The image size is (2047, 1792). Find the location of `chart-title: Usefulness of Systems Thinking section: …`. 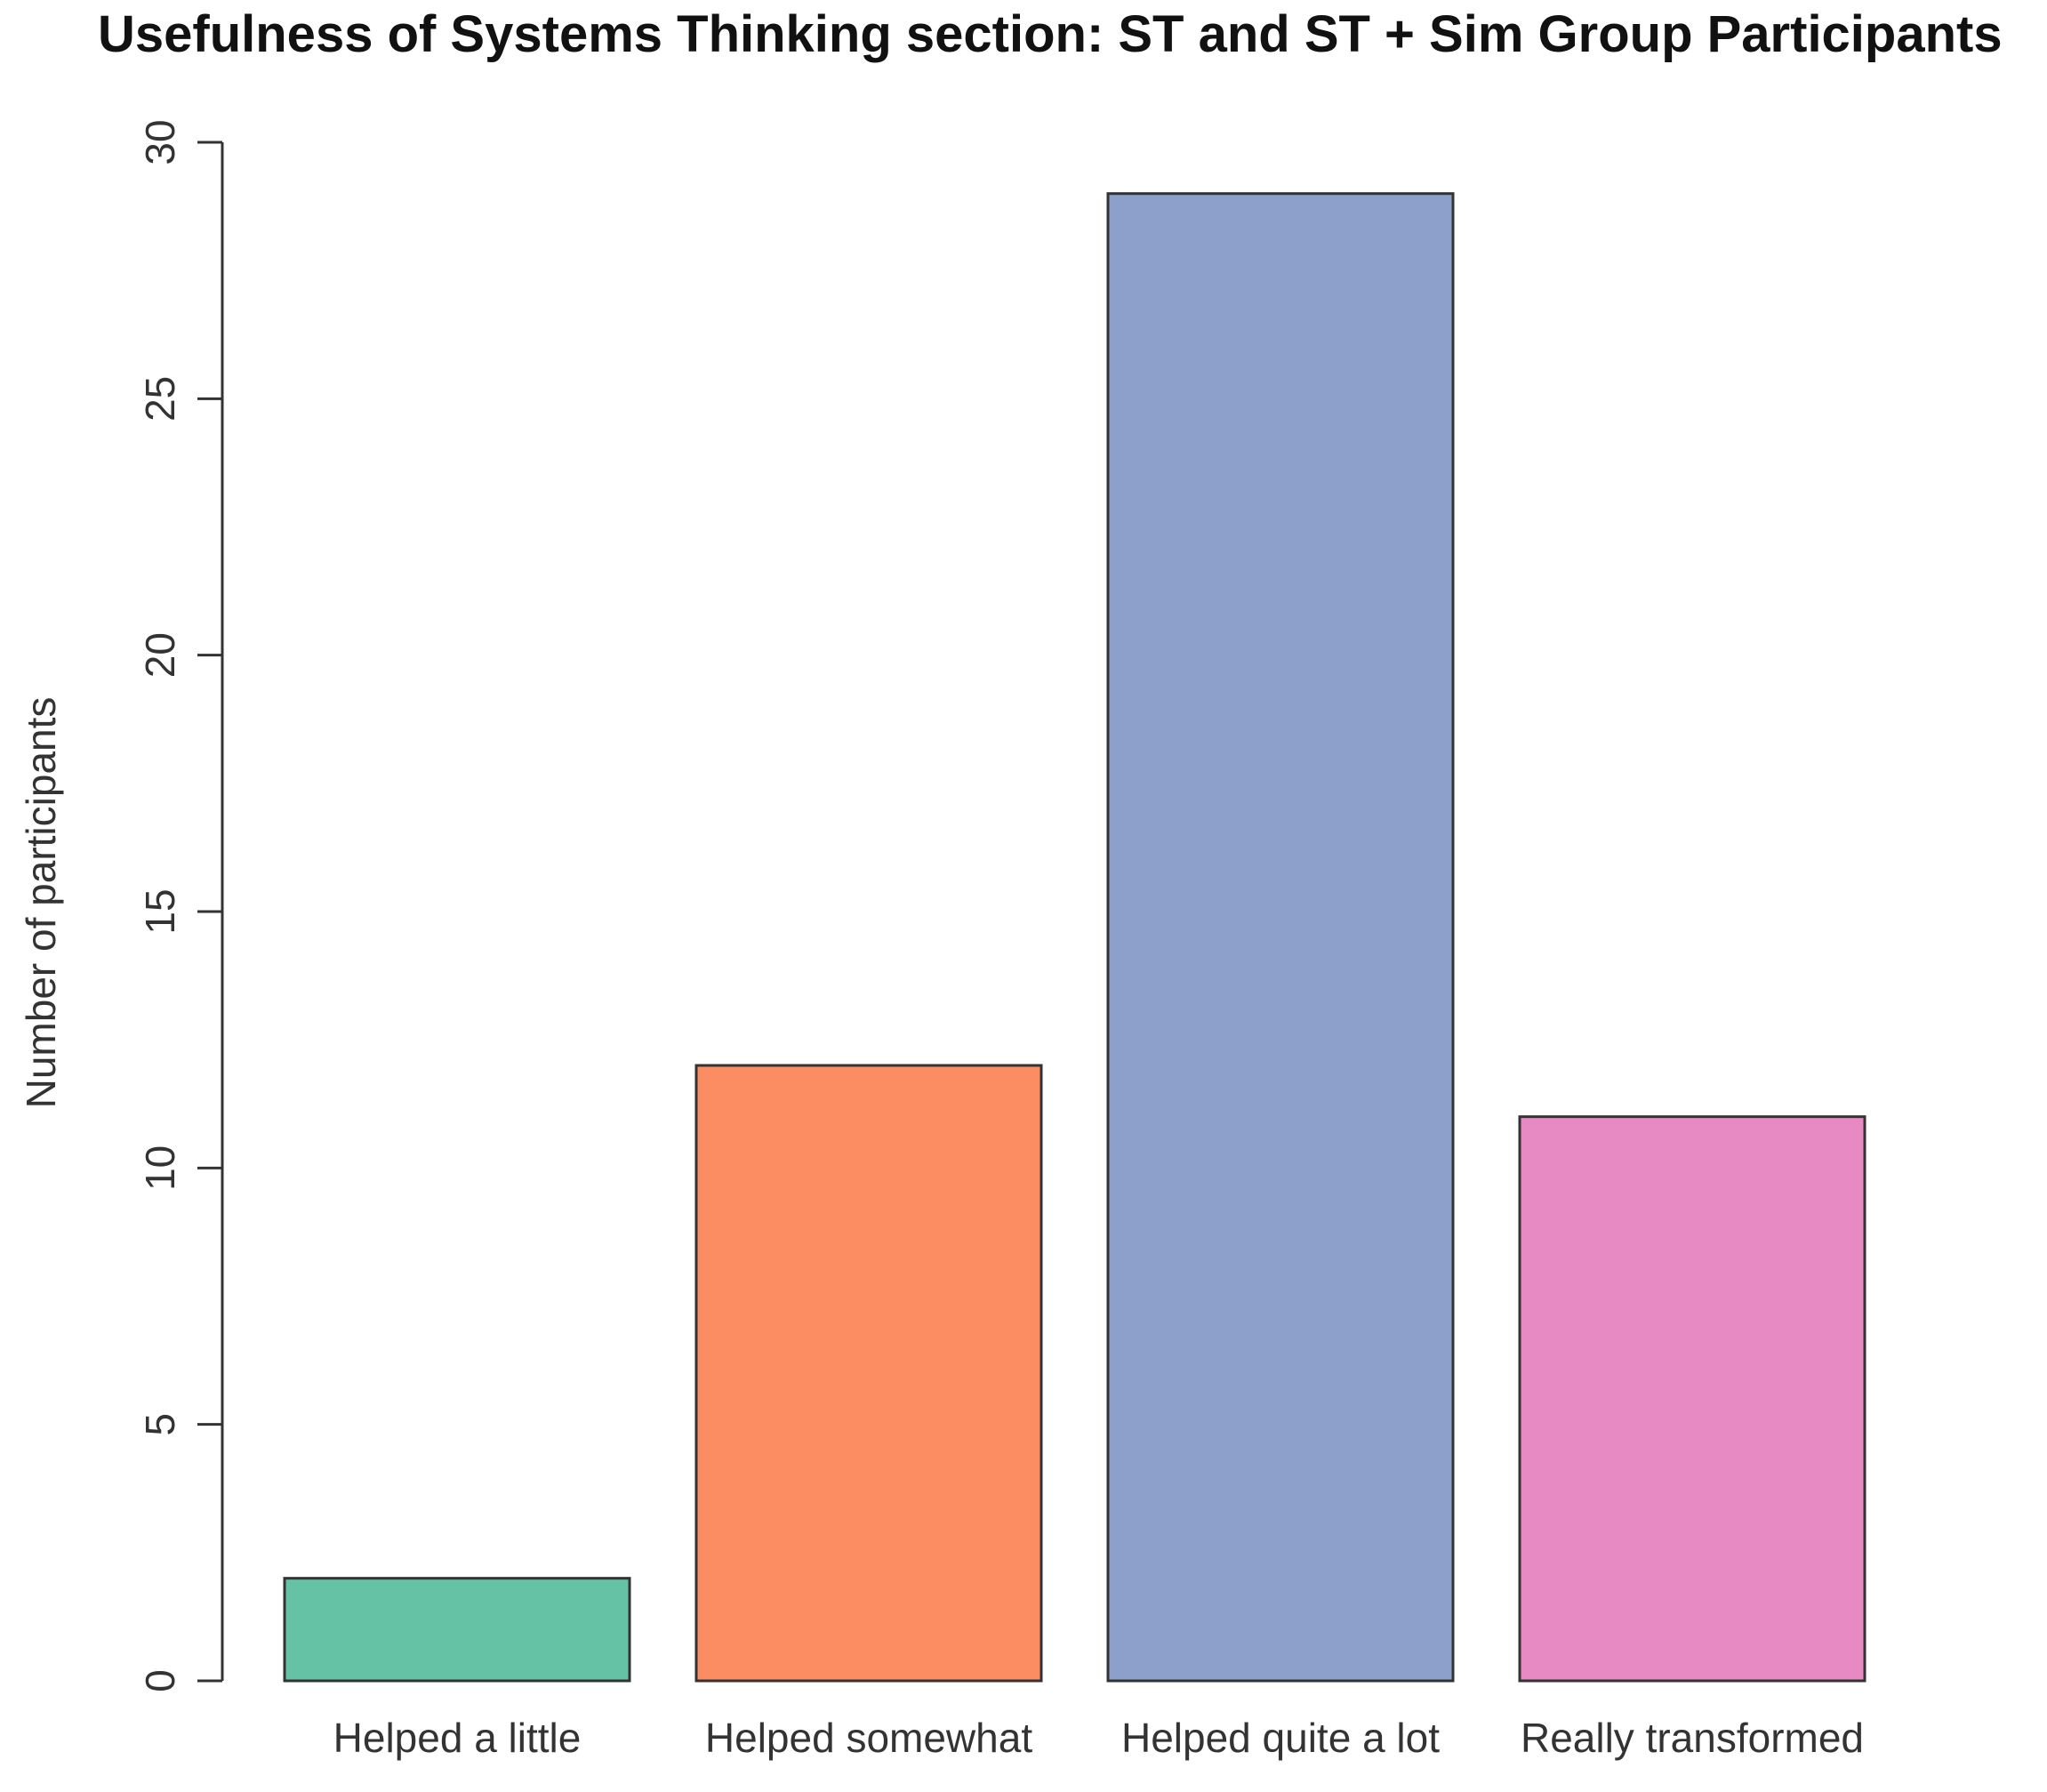

chart-title: Usefulness of Systems Thinking section: … is located at coordinates (1050, 34).